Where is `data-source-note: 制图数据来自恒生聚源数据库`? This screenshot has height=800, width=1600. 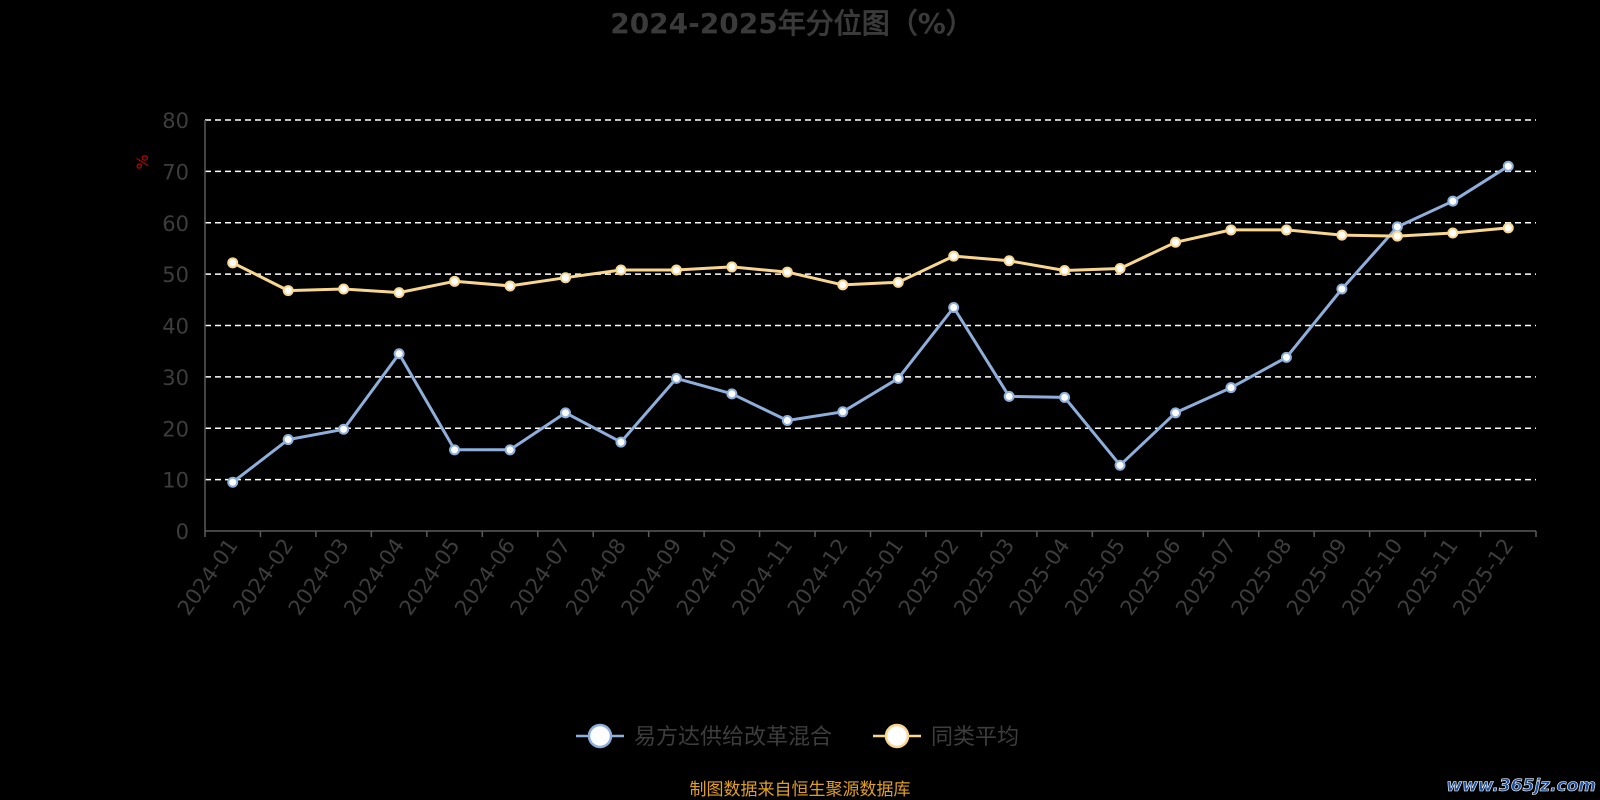
data-source-note: 制图数据来自恒生聚源数据库 is located at coordinates (800, 790).